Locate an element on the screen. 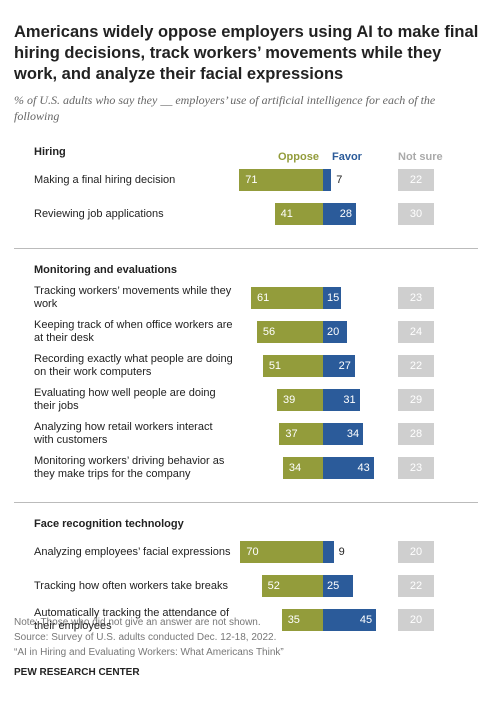 This screenshot has height=709, width=492. category-label: Analyzing employees’ facial expressions is located at coordinates (132, 551).